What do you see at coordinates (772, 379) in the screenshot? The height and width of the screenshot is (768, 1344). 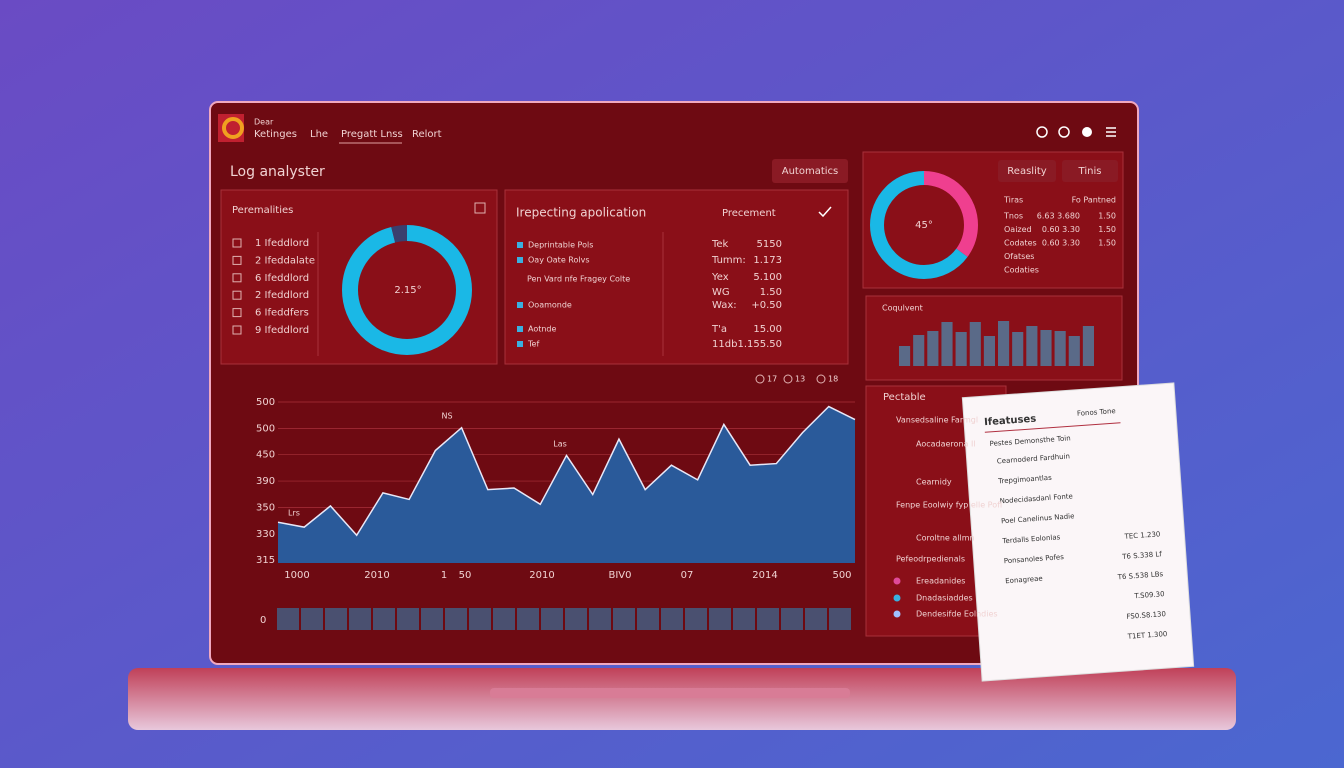 I see `legend-label: 17` at bounding box center [772, 379].